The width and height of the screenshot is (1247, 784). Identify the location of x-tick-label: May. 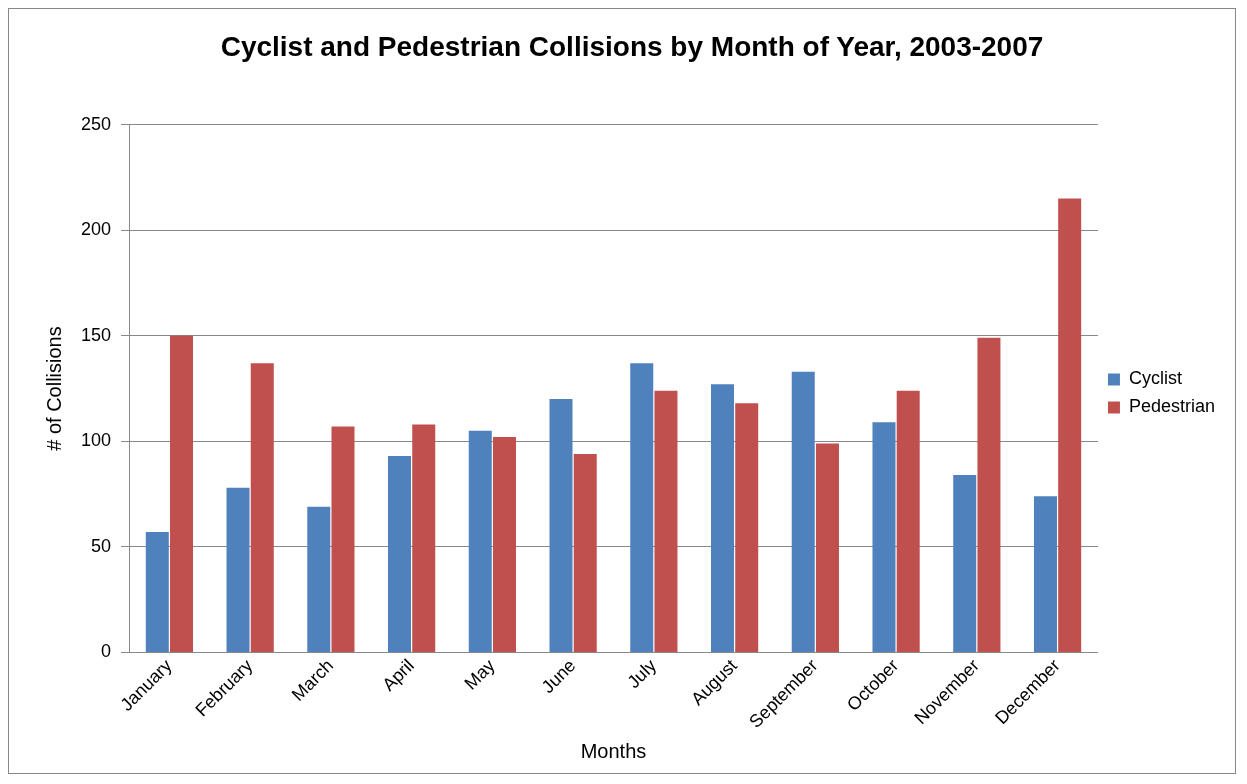
(479, 674).